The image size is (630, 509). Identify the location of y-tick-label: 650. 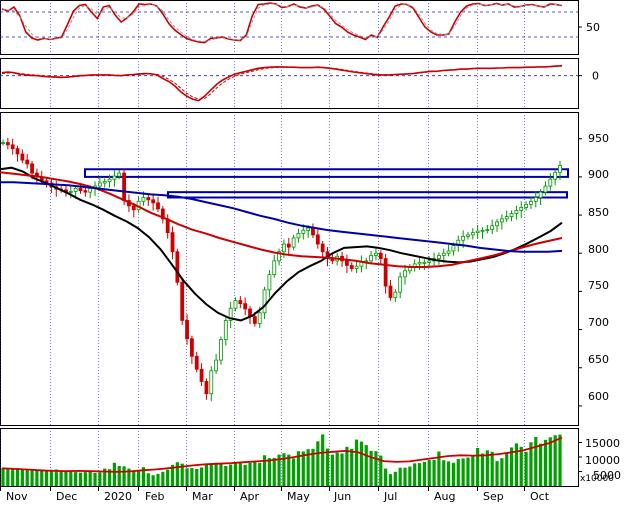
(598, 359).